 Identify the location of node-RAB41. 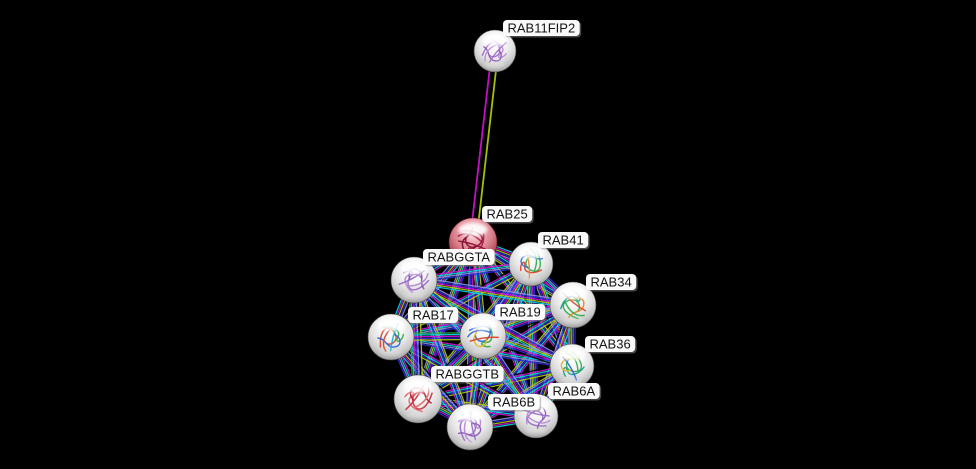
(531, 264).